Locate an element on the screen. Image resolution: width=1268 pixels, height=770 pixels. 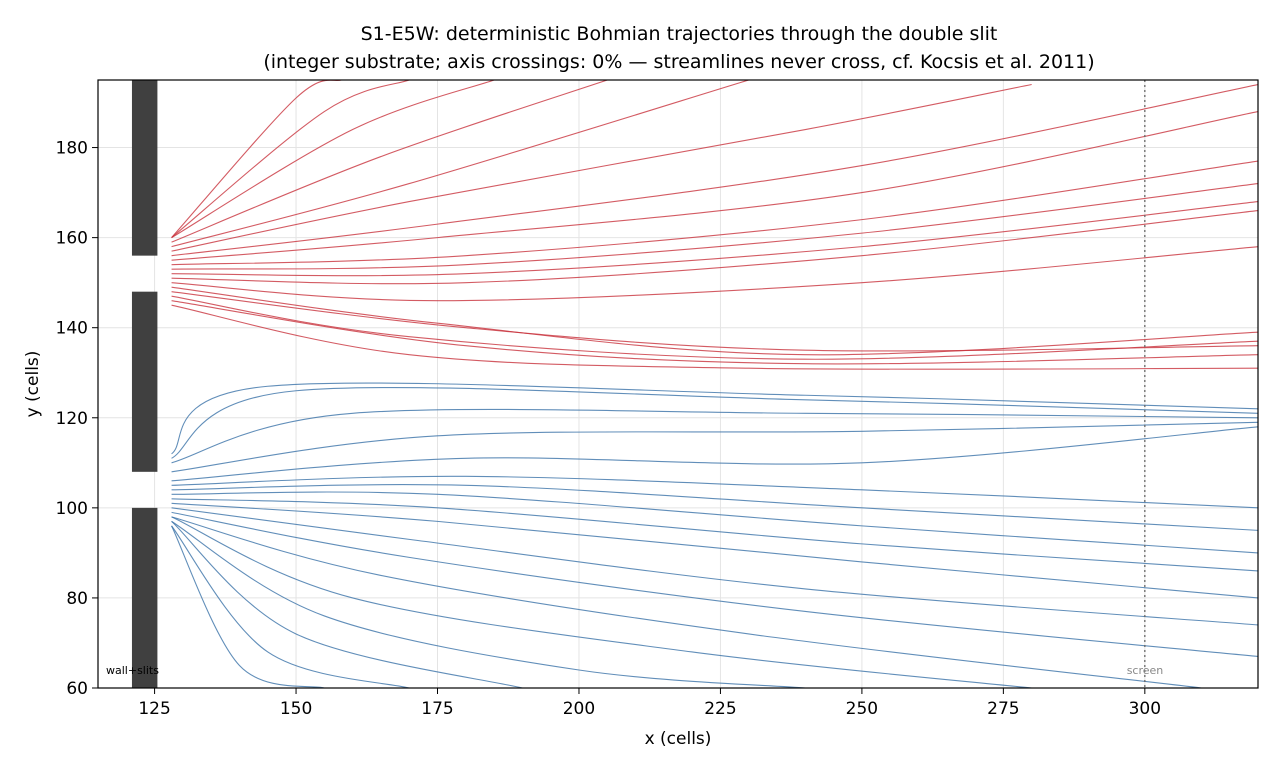
x-tick-label: 175 is located at coordinates (437, 709).